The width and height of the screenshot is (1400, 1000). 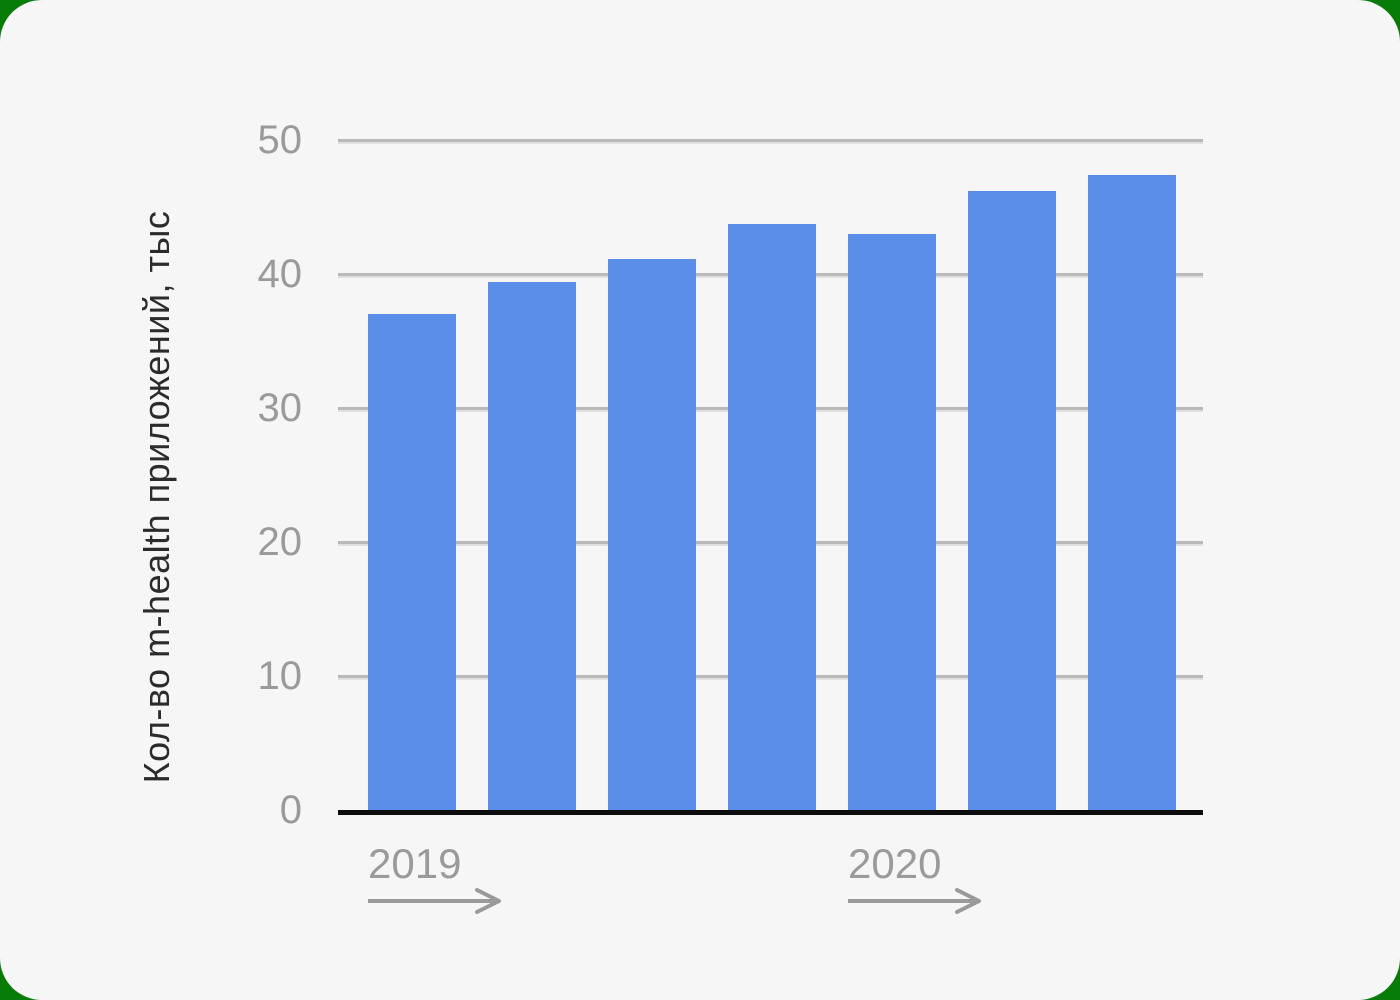 What do you see at coordinates (280, 274) in the screenshot?
I see `y-tick-label-40: 40` at bounding box center [280, 274].